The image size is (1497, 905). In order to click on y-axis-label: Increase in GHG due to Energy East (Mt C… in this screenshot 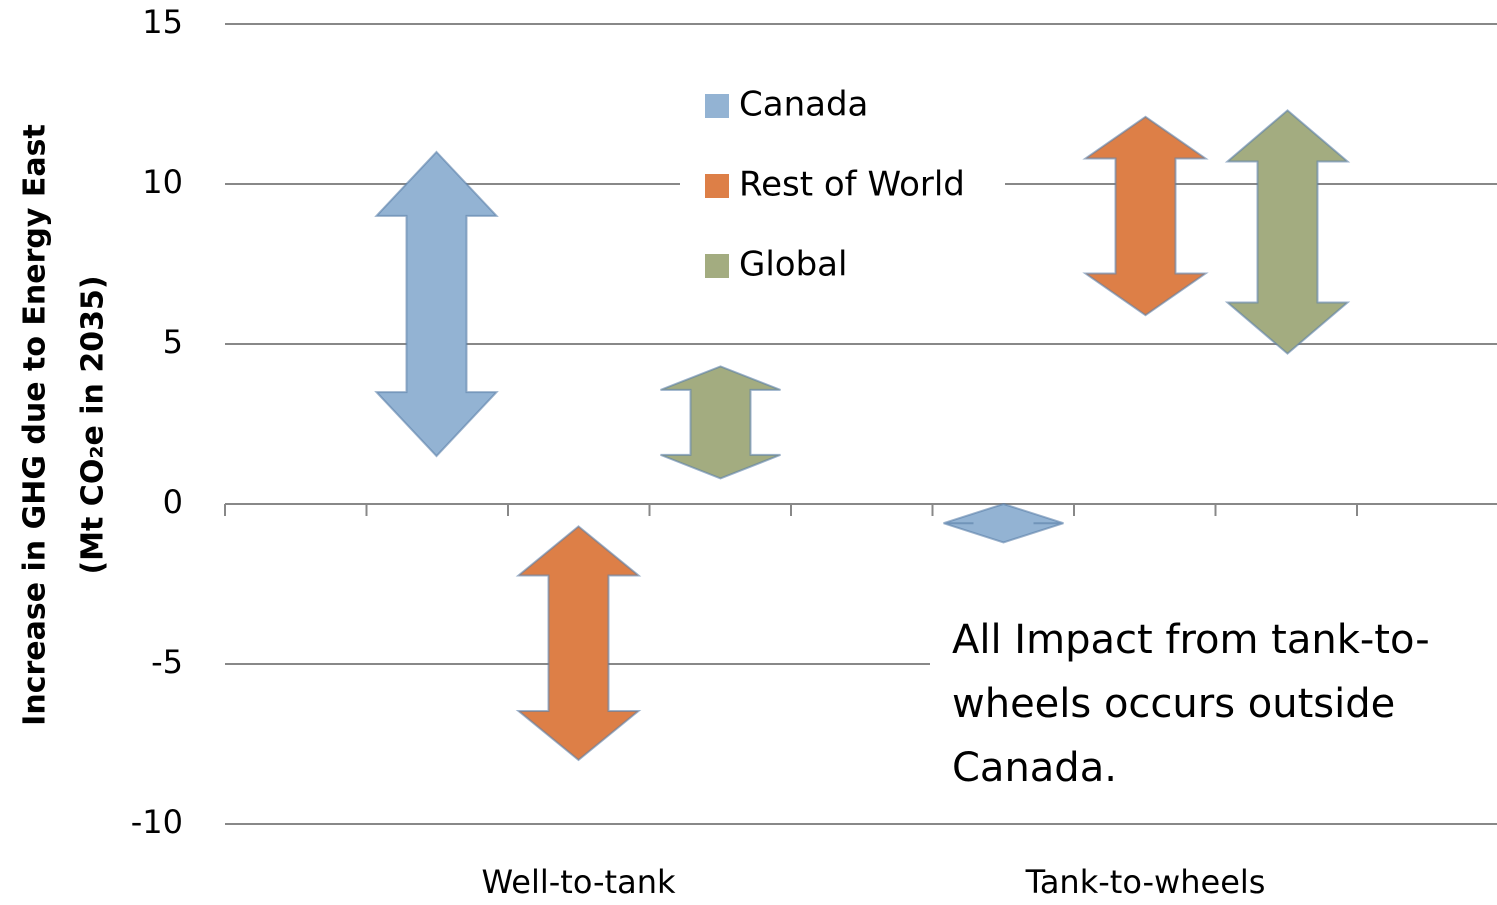, I will do `click(64, 425)`.